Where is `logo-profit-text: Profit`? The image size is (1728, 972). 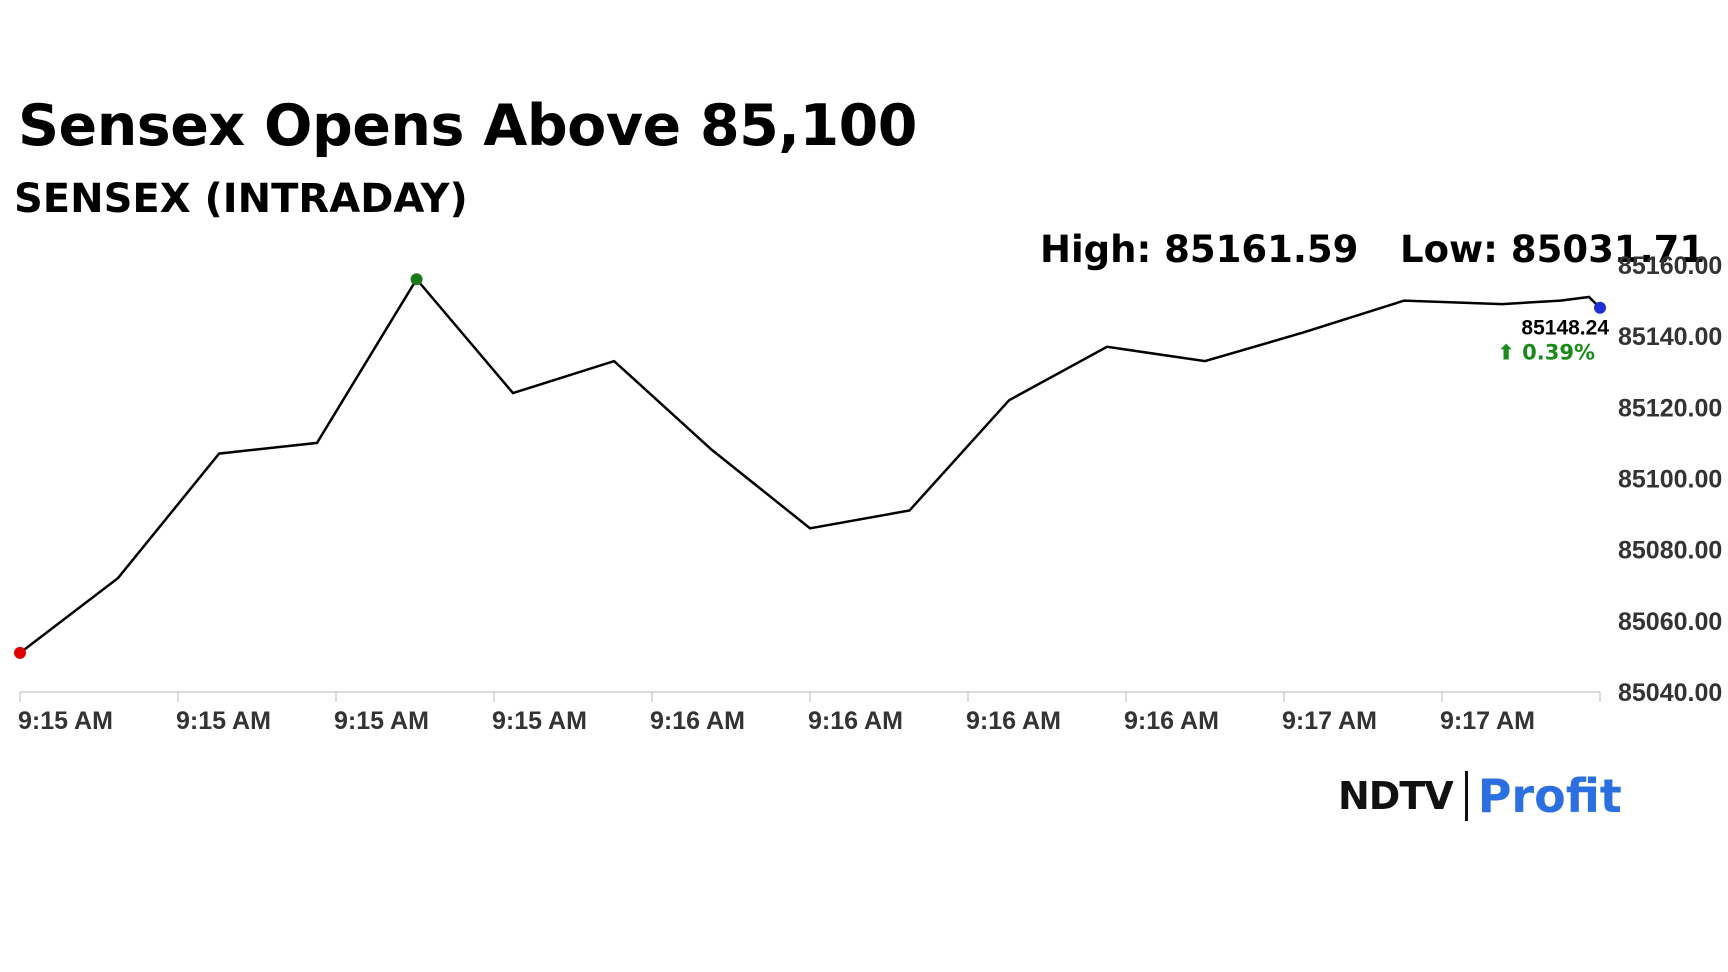
logo-profit-text: Profit is located at coordinates (1549, 796).